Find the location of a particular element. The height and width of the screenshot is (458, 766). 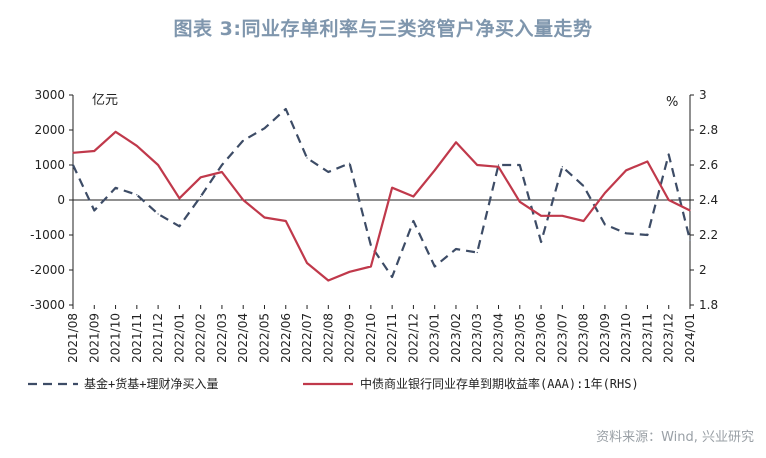

x-tick-label-6: 2022/02 is located at coordinates (201, 338).